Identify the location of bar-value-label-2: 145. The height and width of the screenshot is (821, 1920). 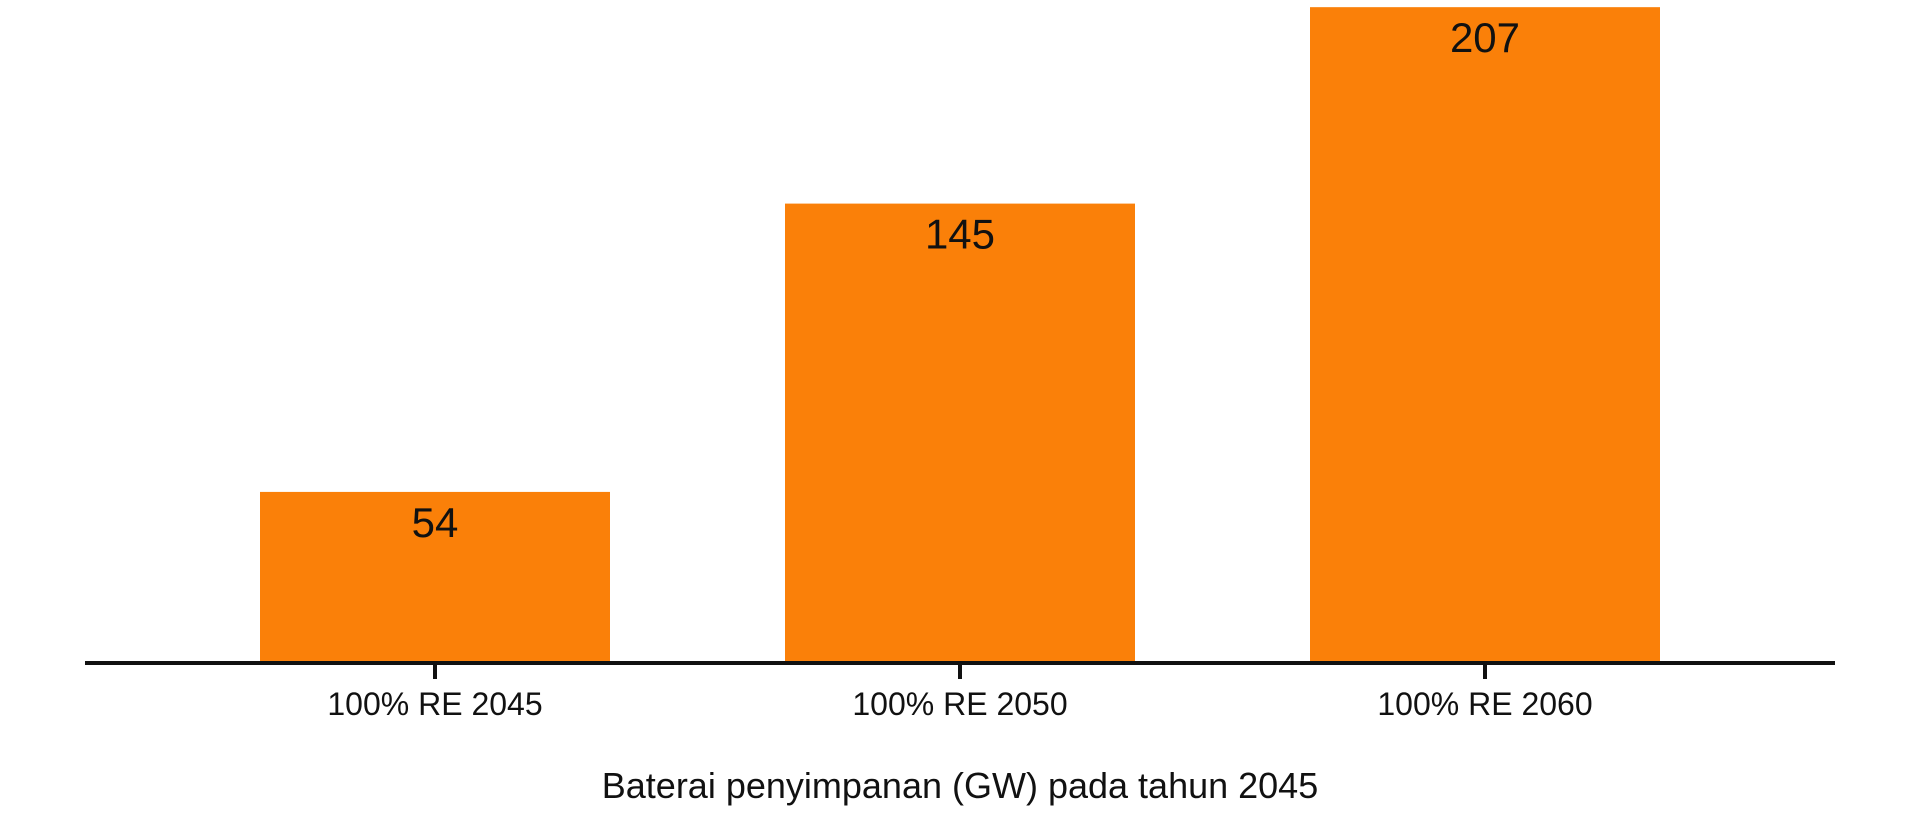
(960, 234).